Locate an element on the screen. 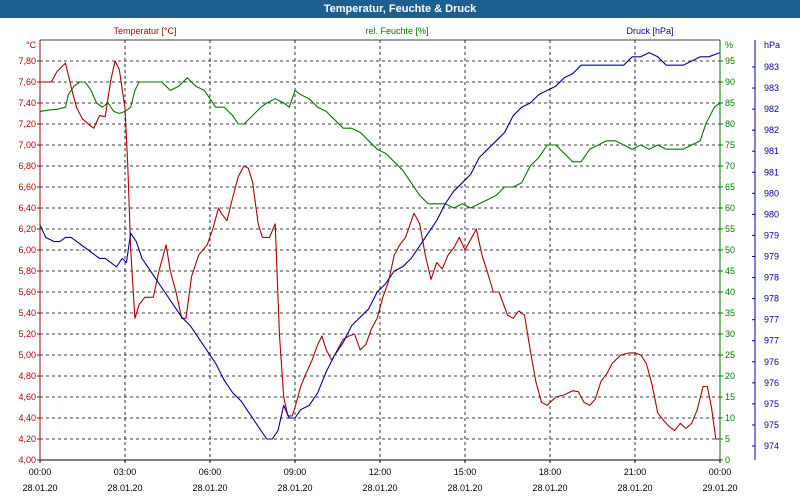 The image size is (800, 500). x-tick-time-label: 21:00 is located at coordinates (635, 472).